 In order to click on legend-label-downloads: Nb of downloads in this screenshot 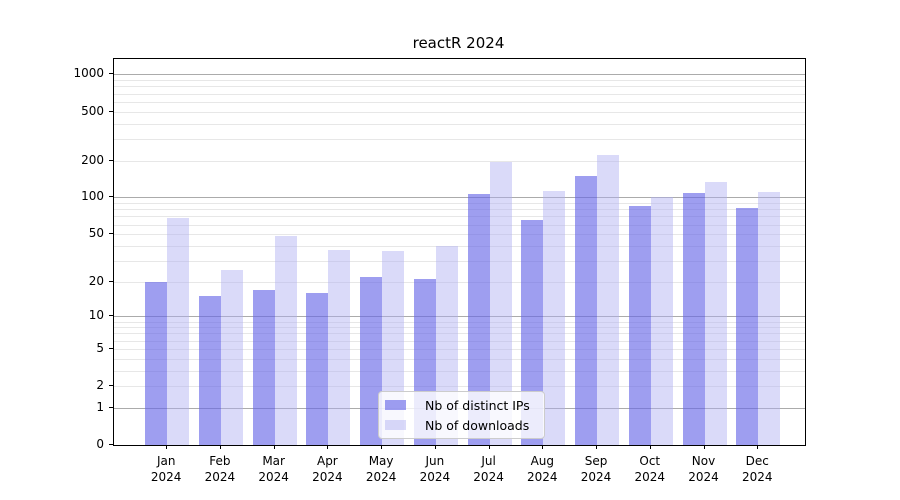, I will do `click(477, 425)`.